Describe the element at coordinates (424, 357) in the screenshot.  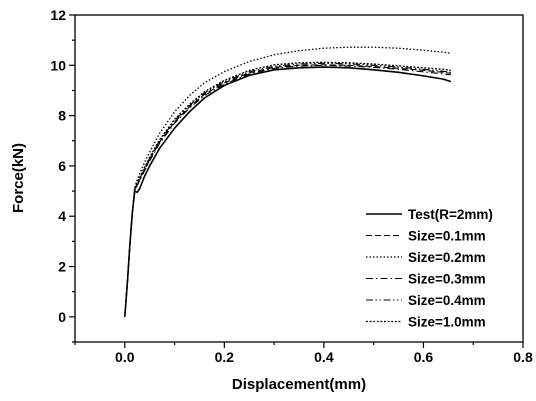
I see `x-tick-label: 0.6` at that location.